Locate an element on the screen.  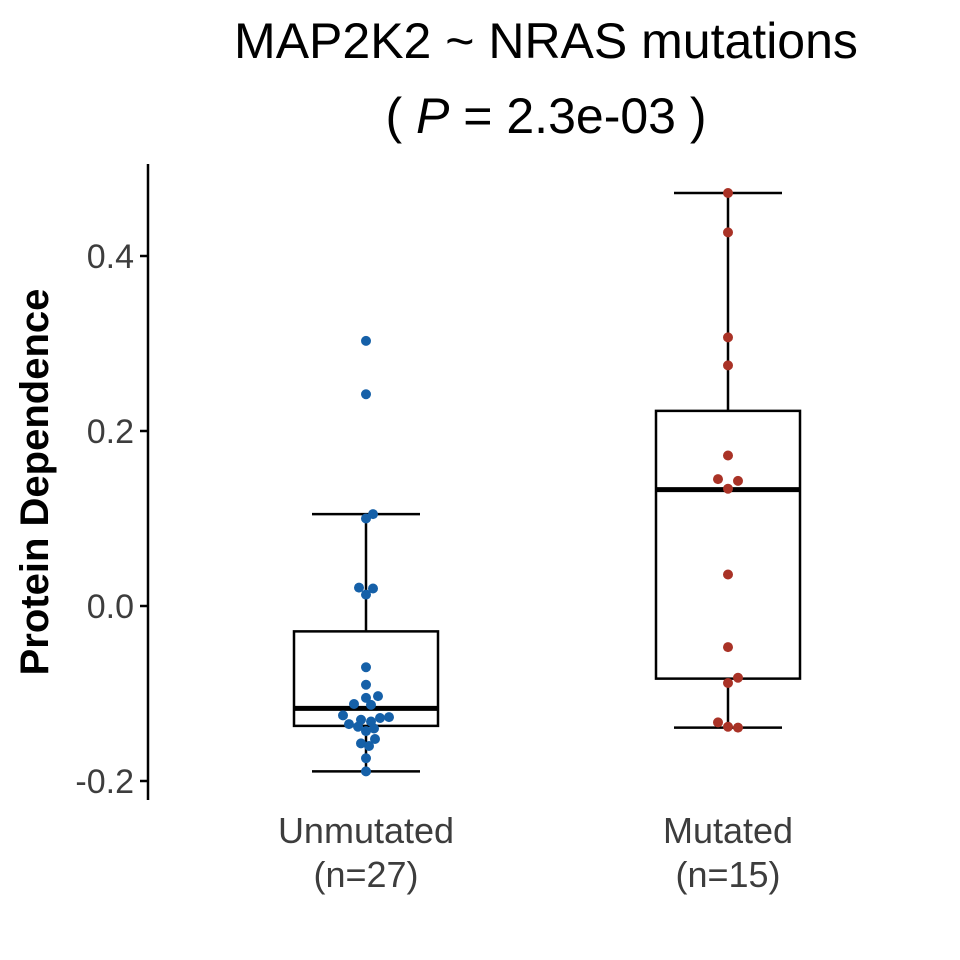
iqr-box is located at coordinates (366, 679).